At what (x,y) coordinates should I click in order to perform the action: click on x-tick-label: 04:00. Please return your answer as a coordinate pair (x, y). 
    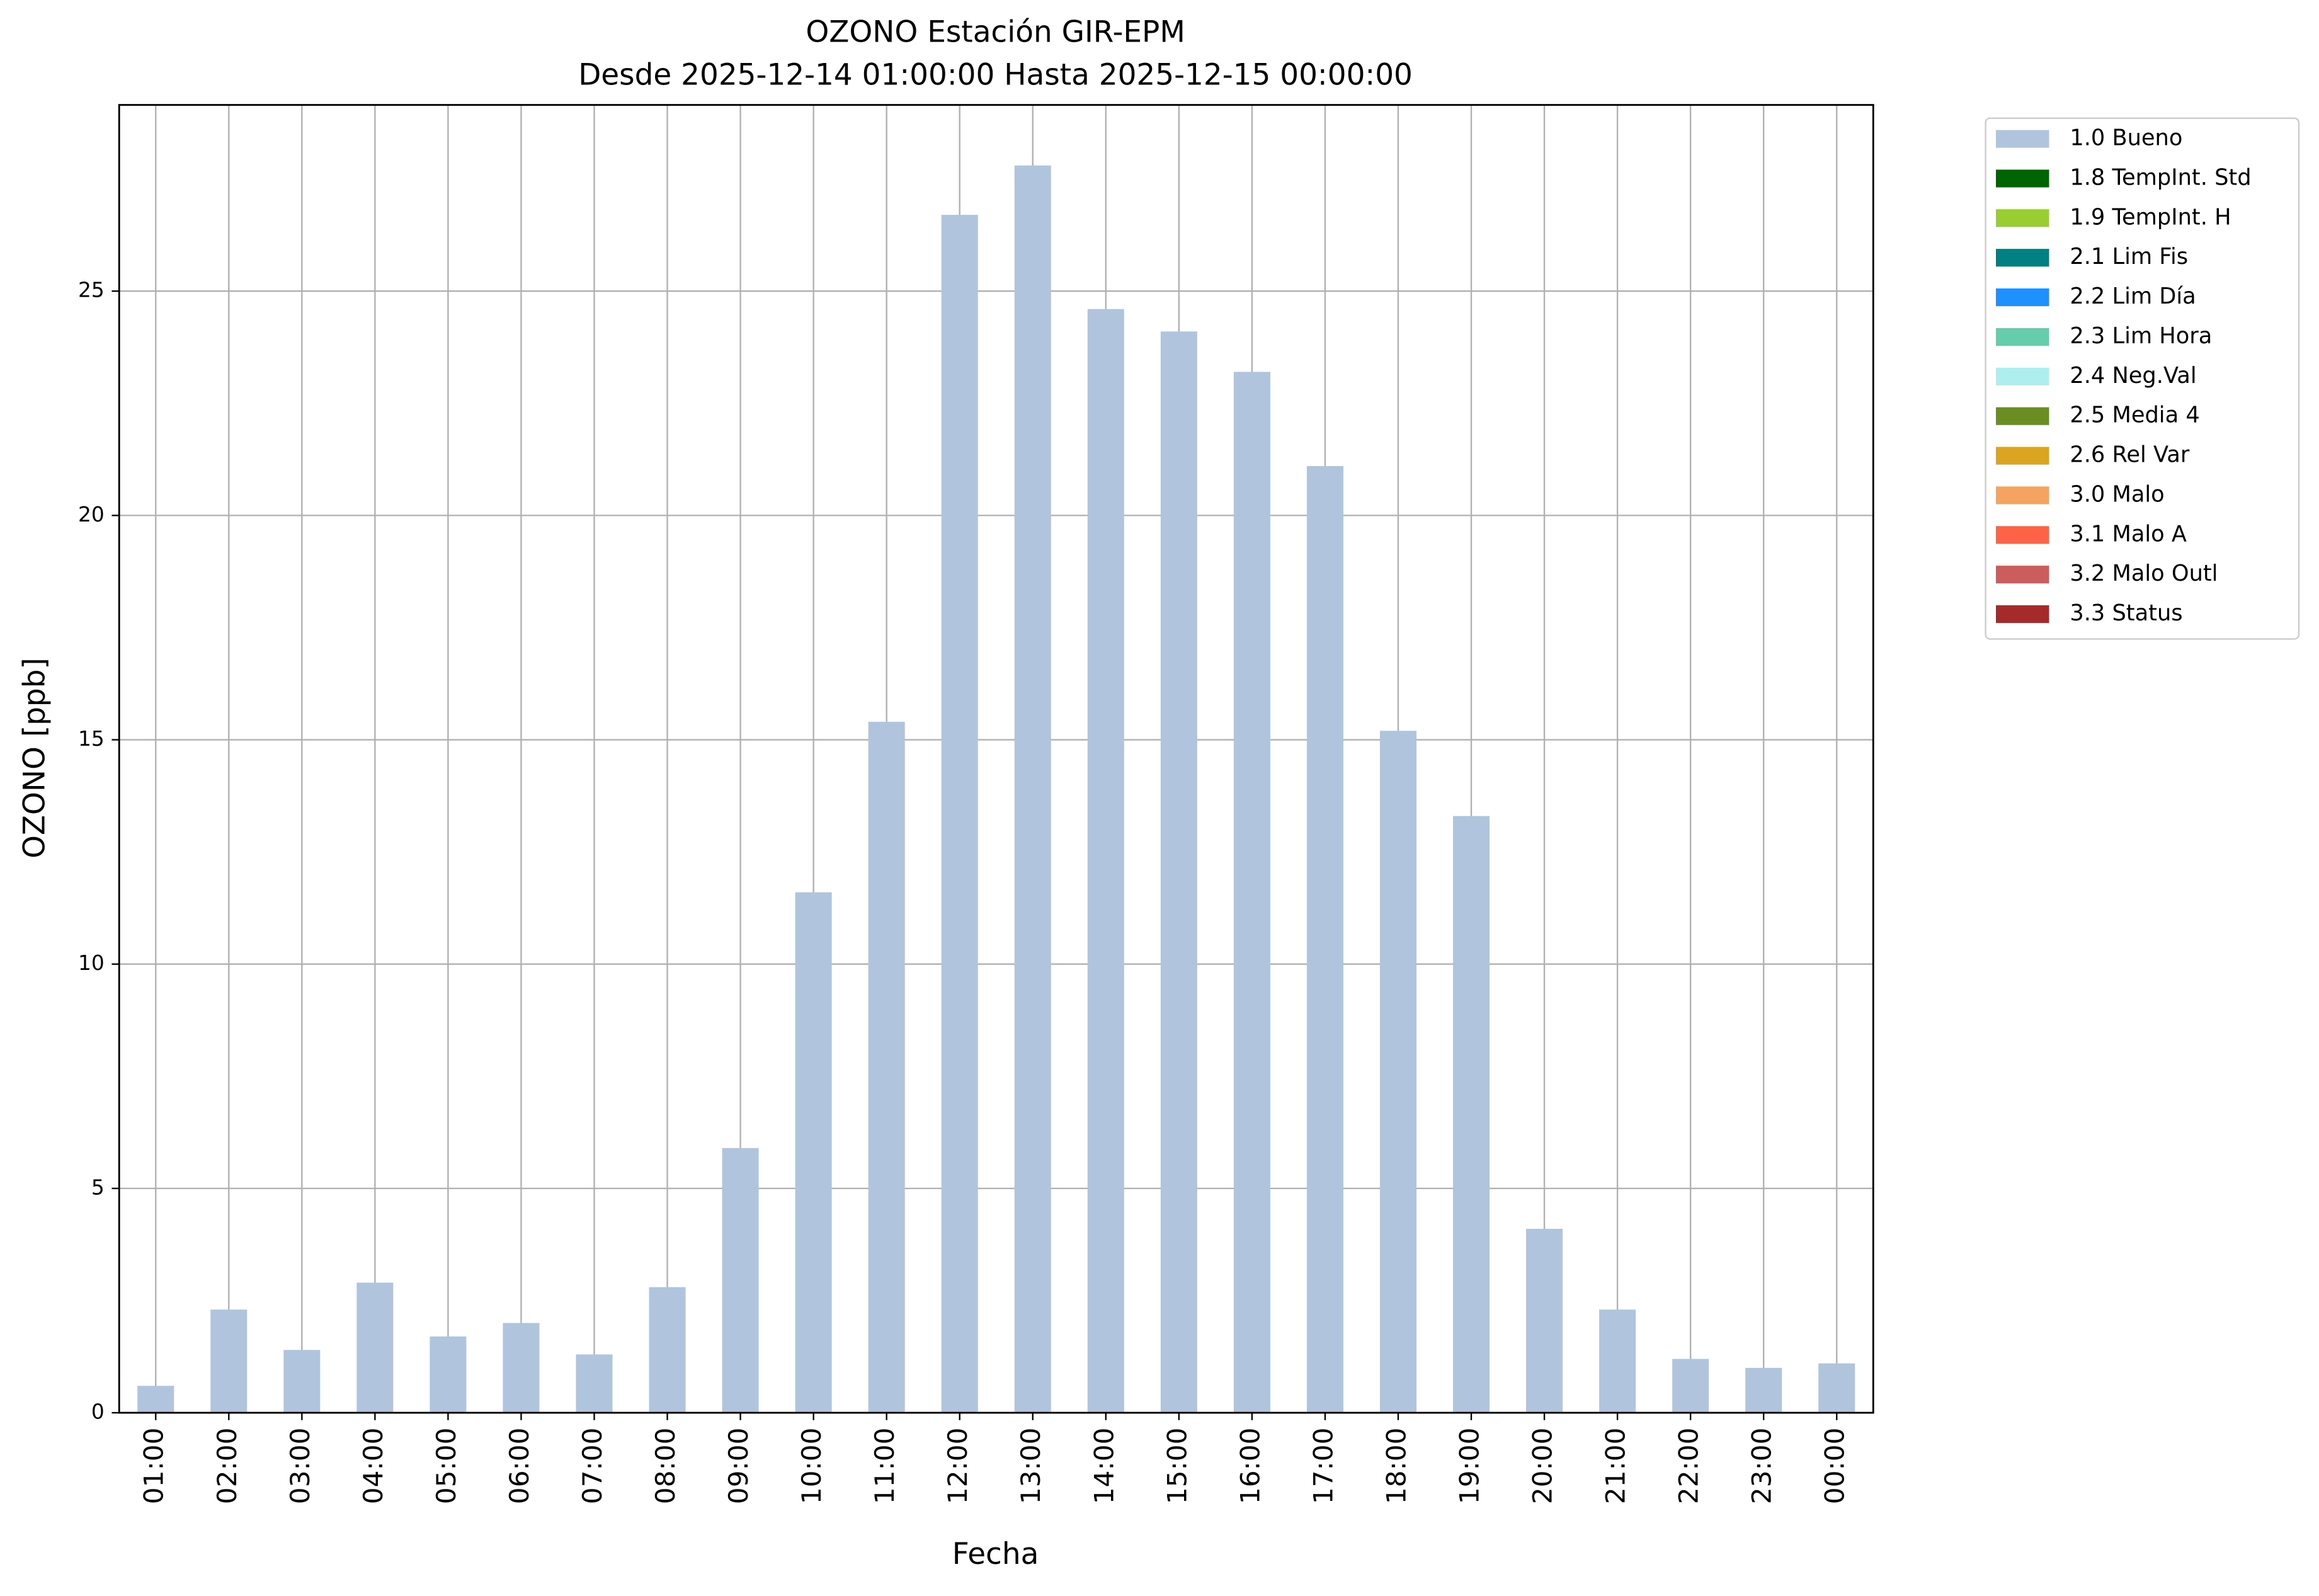
    Looking at the image, I should click on (373, 1466).